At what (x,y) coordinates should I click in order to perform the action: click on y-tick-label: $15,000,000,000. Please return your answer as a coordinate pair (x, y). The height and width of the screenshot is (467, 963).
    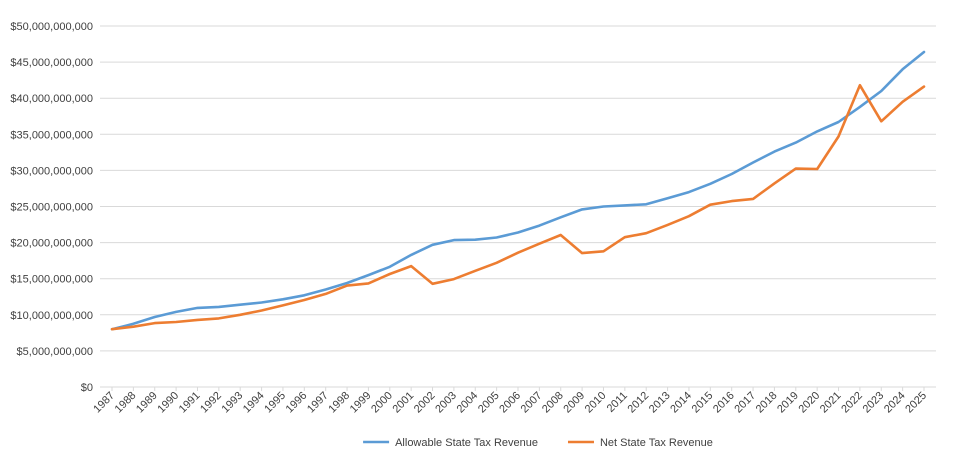
    Looking at the image, I should click on (51, 280).